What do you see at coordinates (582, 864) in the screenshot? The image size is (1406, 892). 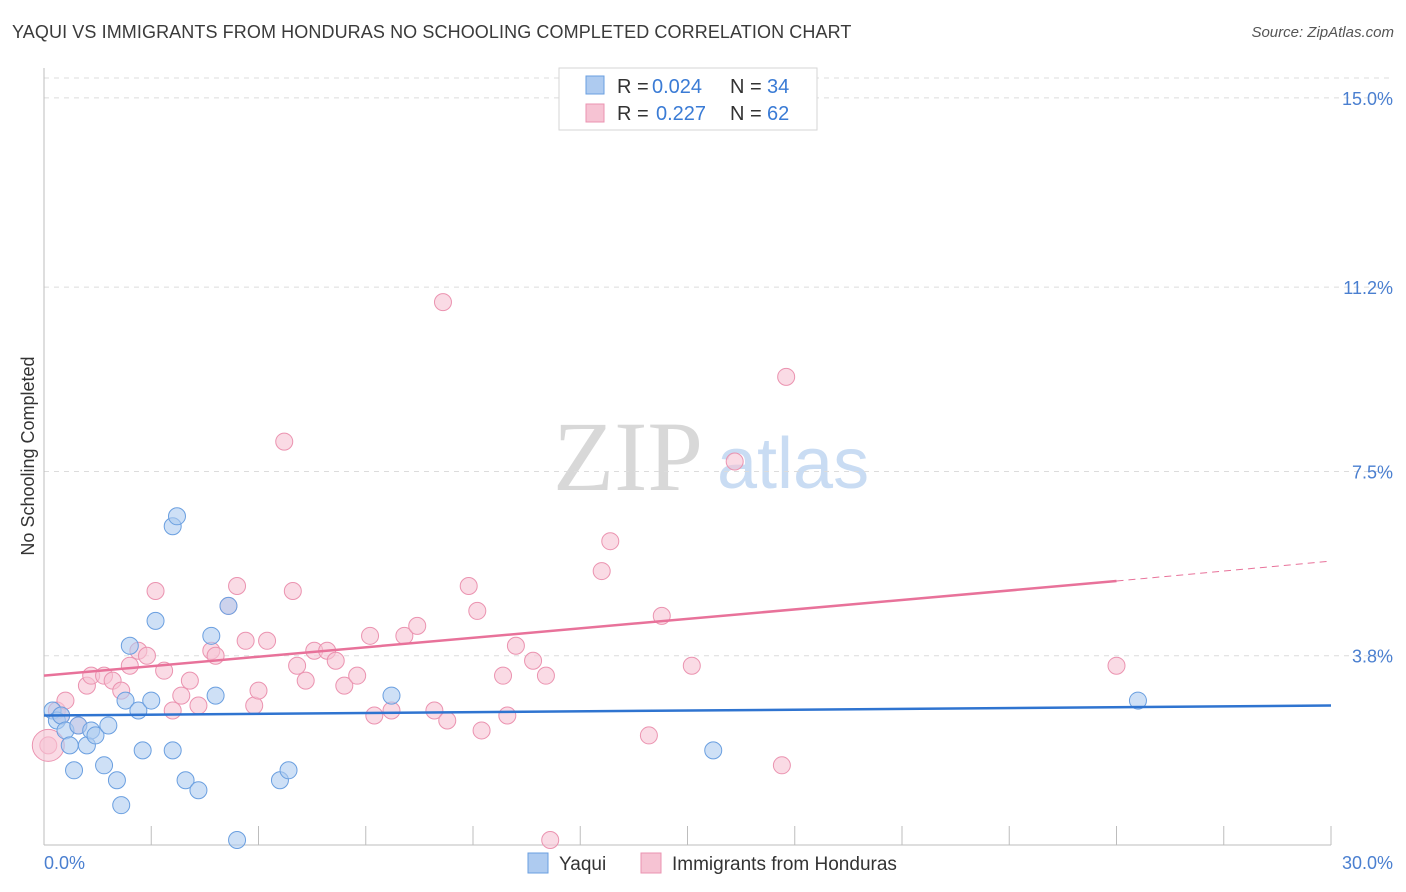 I see `bottom-legend-label-yaqui: Yaqui` at bounding box center [582, 864].